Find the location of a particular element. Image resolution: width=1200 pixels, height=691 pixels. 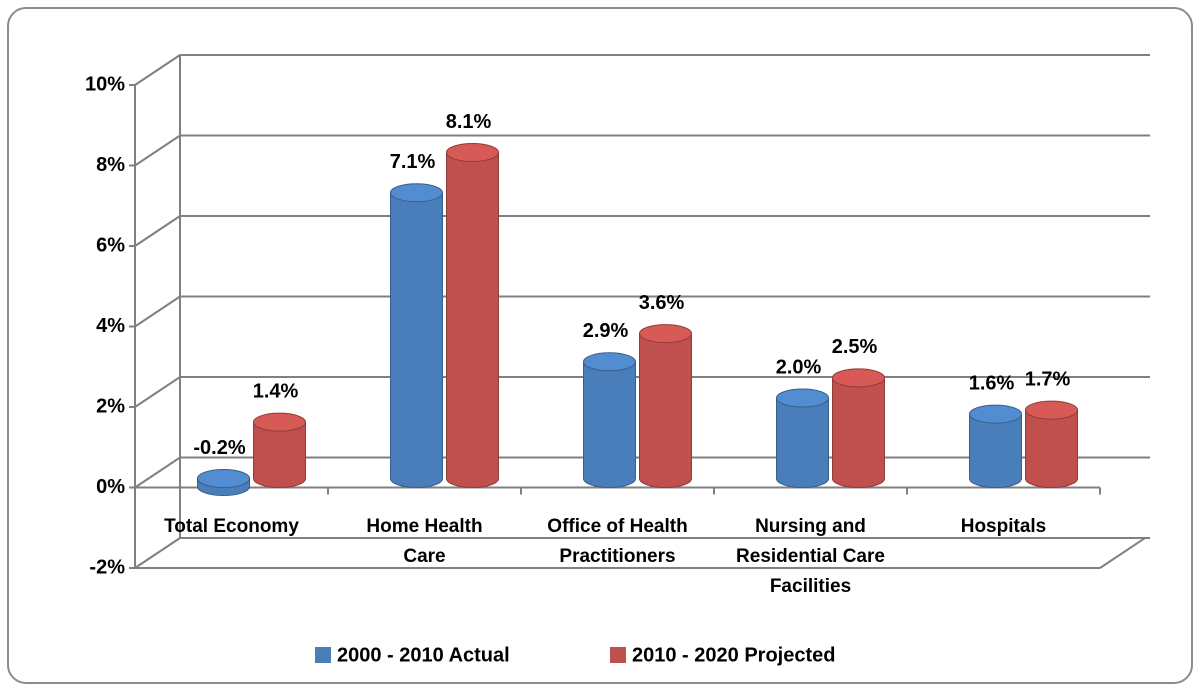

data-label: 2.9% is located at coordinates (606, 331).